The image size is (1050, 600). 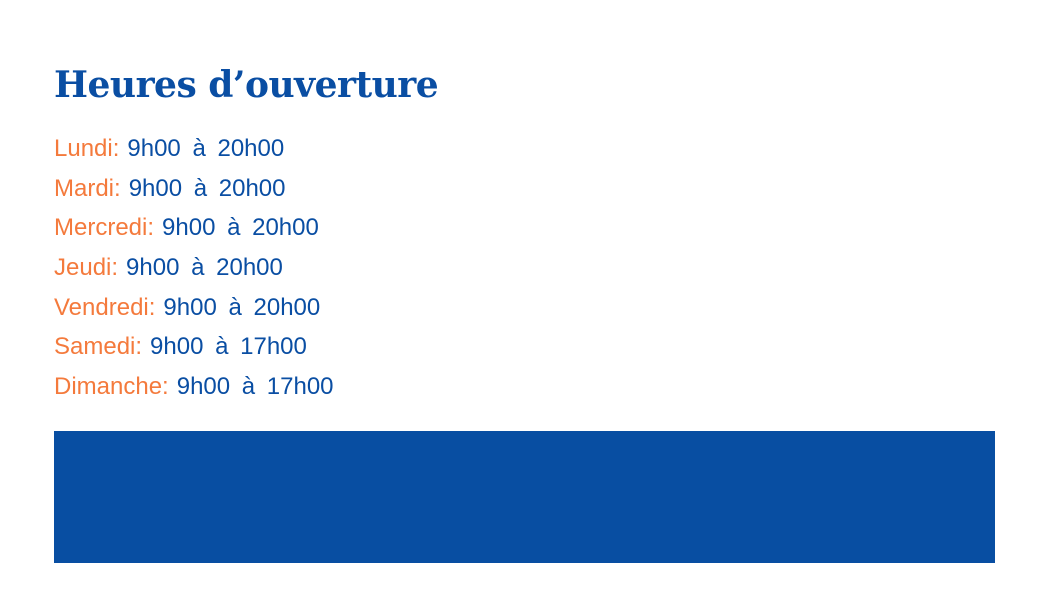 I want to click on hours-row-monday: Lundi: 9h00 à 20h00, so click(x=194, y=152).